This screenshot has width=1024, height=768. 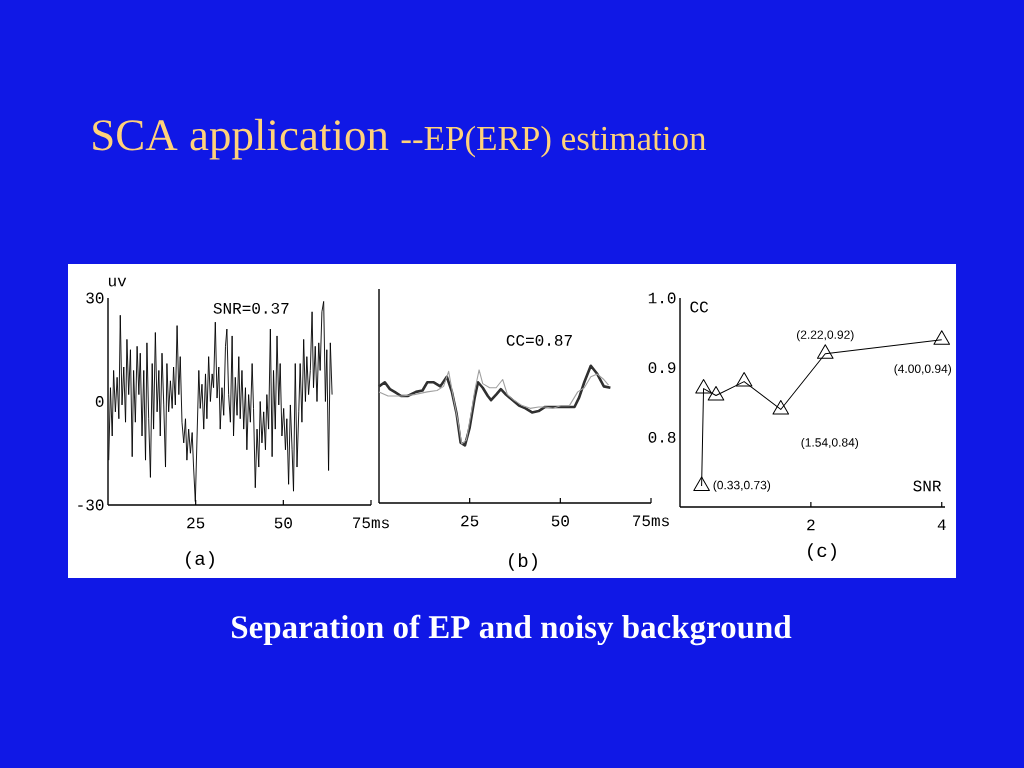 I want to click on y-tick-label: -30, so click(x=91, y=505).